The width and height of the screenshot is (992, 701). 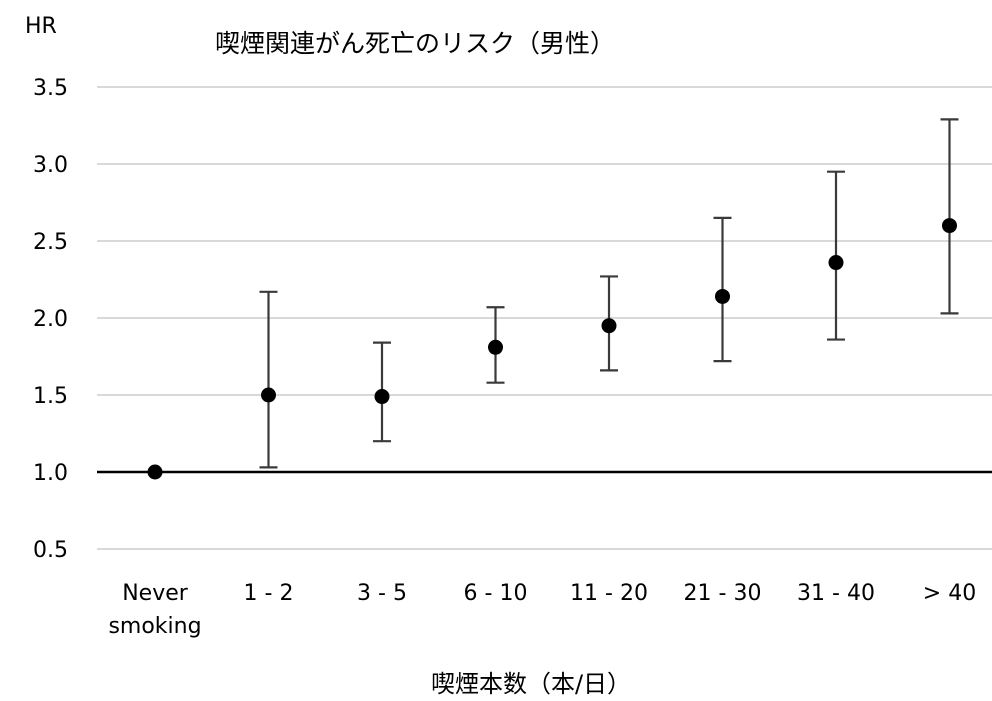 I want to click on y-tick-label: 2.0, so click(x=50, y=319).